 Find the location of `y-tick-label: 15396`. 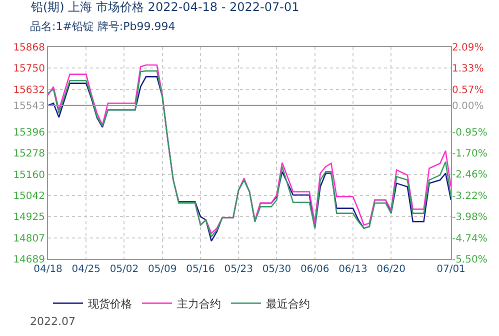

y-tick-label: 15396 is located at coordinates (29, 132).